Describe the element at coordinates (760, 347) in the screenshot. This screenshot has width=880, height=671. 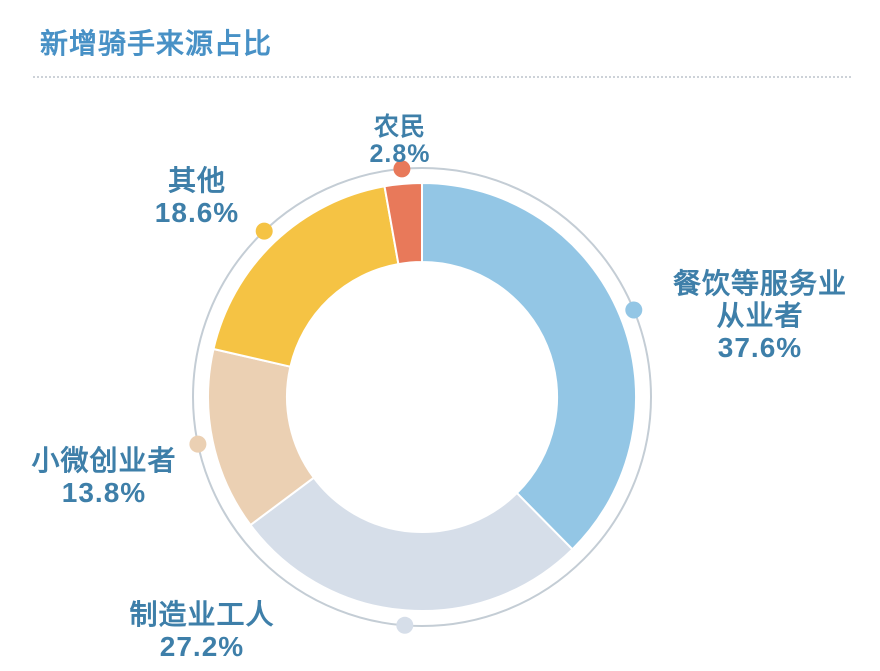
I see `slice-value: 37.6%` at that location.